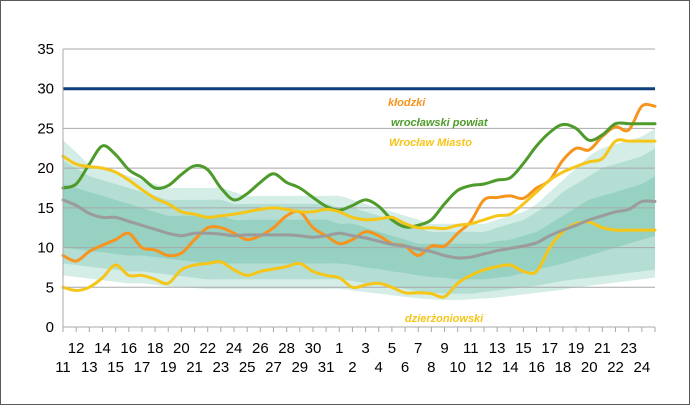  What do you see at coordinates (273, 367) in the screenshot?
I see `x-tick-label: 27` at bounding box center [273, 367].